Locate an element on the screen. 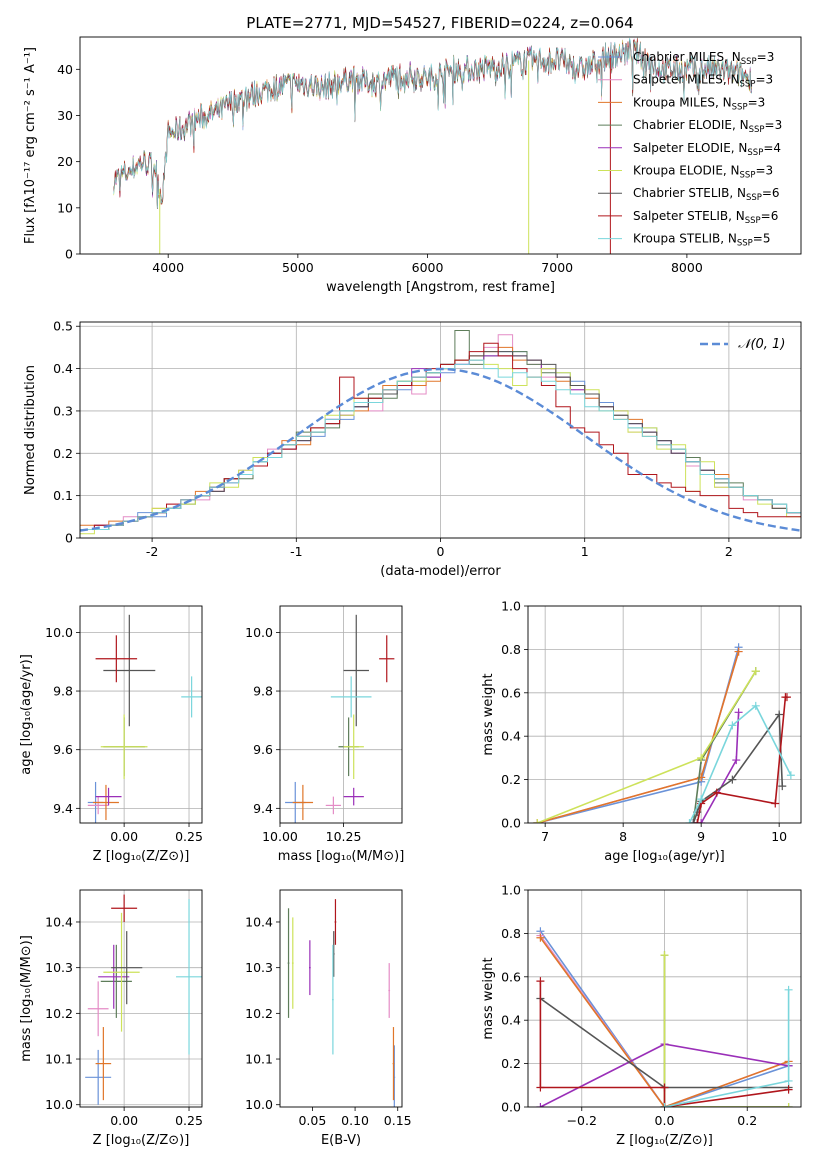 This screenshot has height=1170, width=819. weight-vs-Z-frame is located at coordinates (664, 998).